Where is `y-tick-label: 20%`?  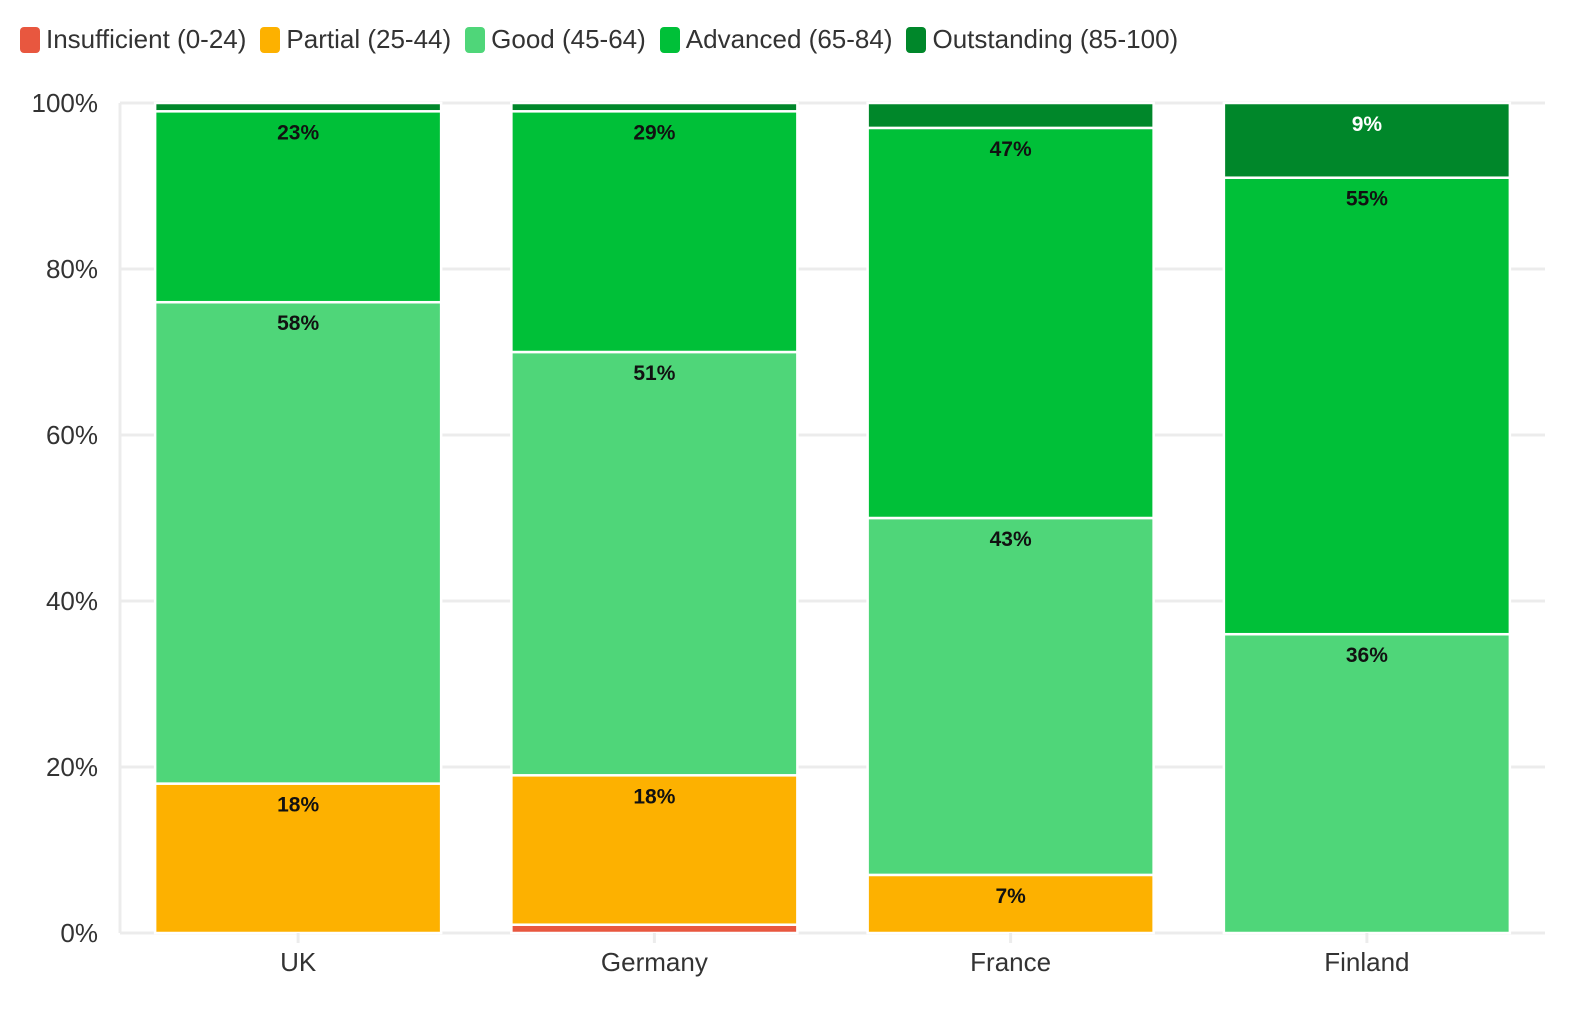 y-tick-label: 20% is located at coordinates (72, 767).